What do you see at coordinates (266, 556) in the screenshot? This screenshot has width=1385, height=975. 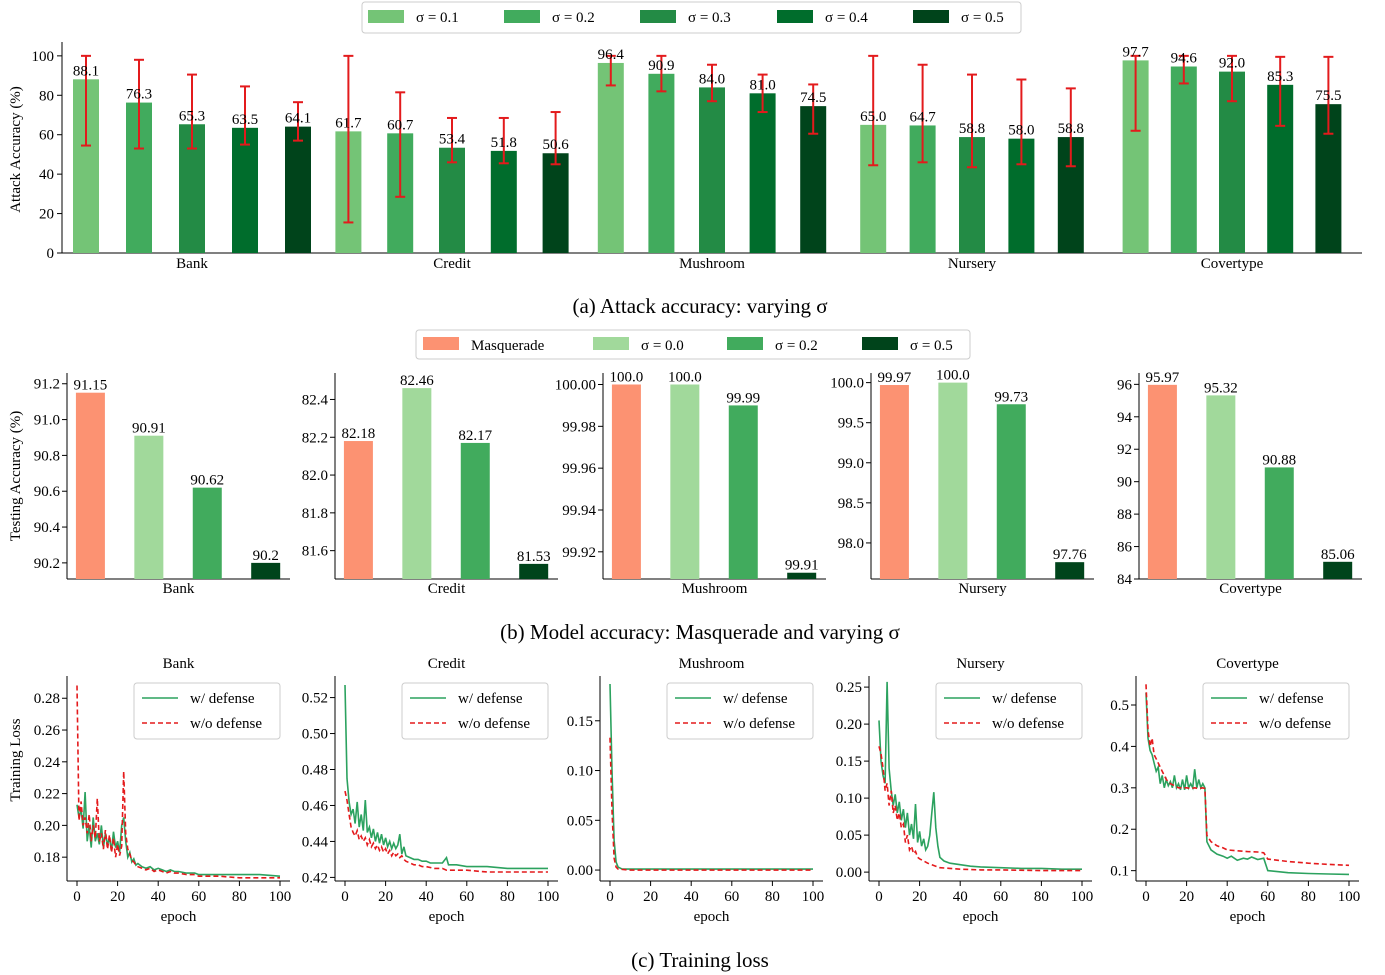 I see `data-label: 90.2` at bounding box center [266, 556].